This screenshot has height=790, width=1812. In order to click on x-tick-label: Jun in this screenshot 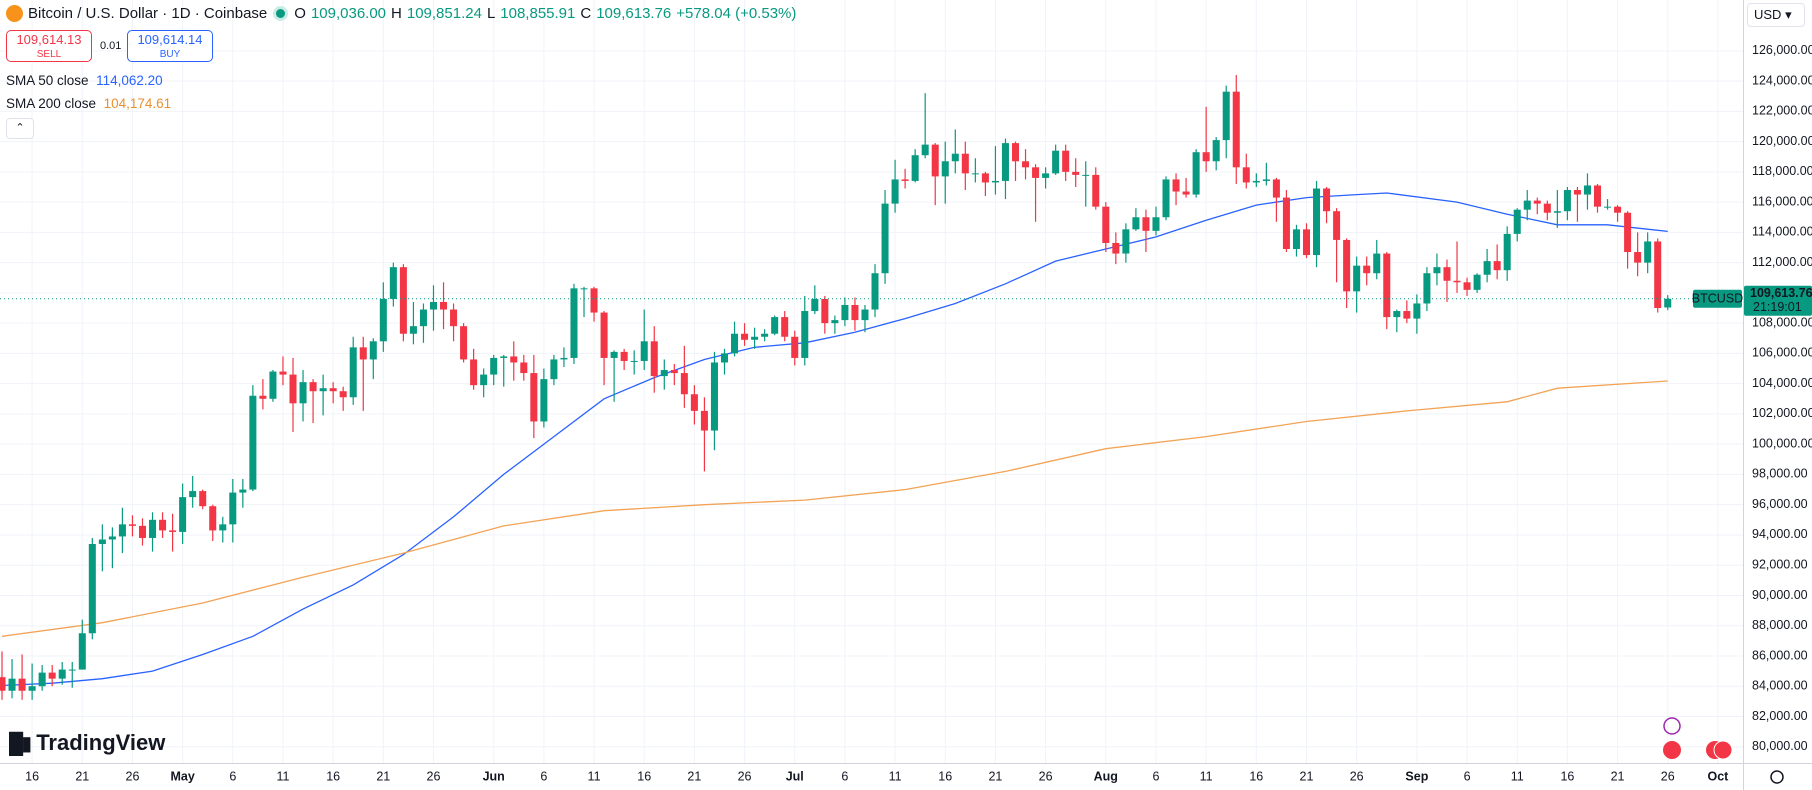, I will do `click(494, 776)`.